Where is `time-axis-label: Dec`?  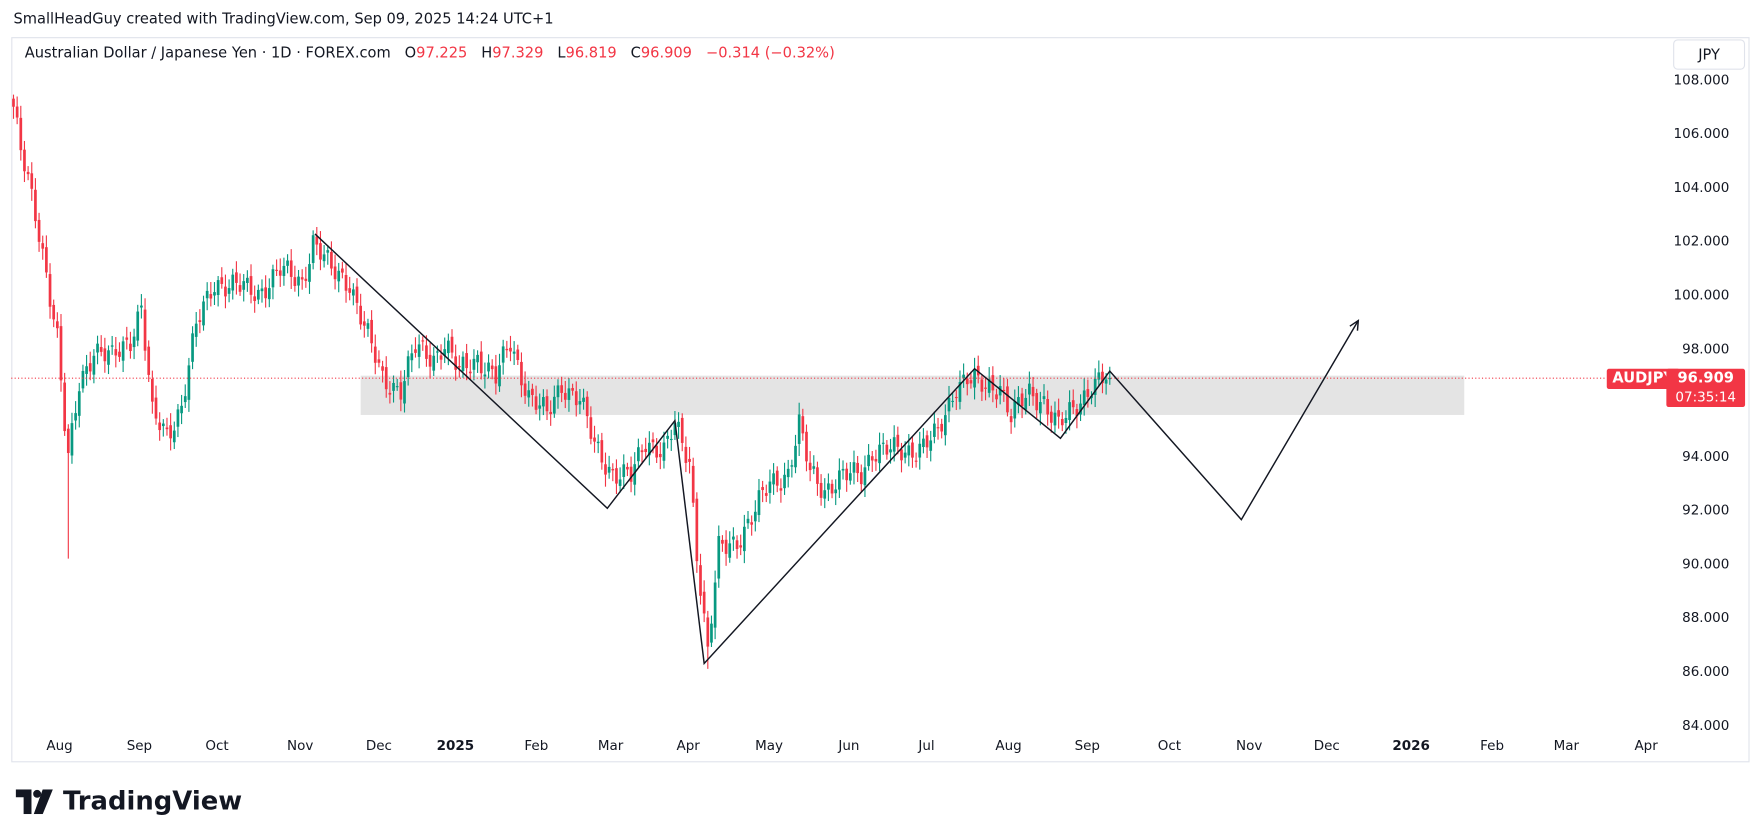 time-axis-label: Dec is located at coordinates (379, 746).